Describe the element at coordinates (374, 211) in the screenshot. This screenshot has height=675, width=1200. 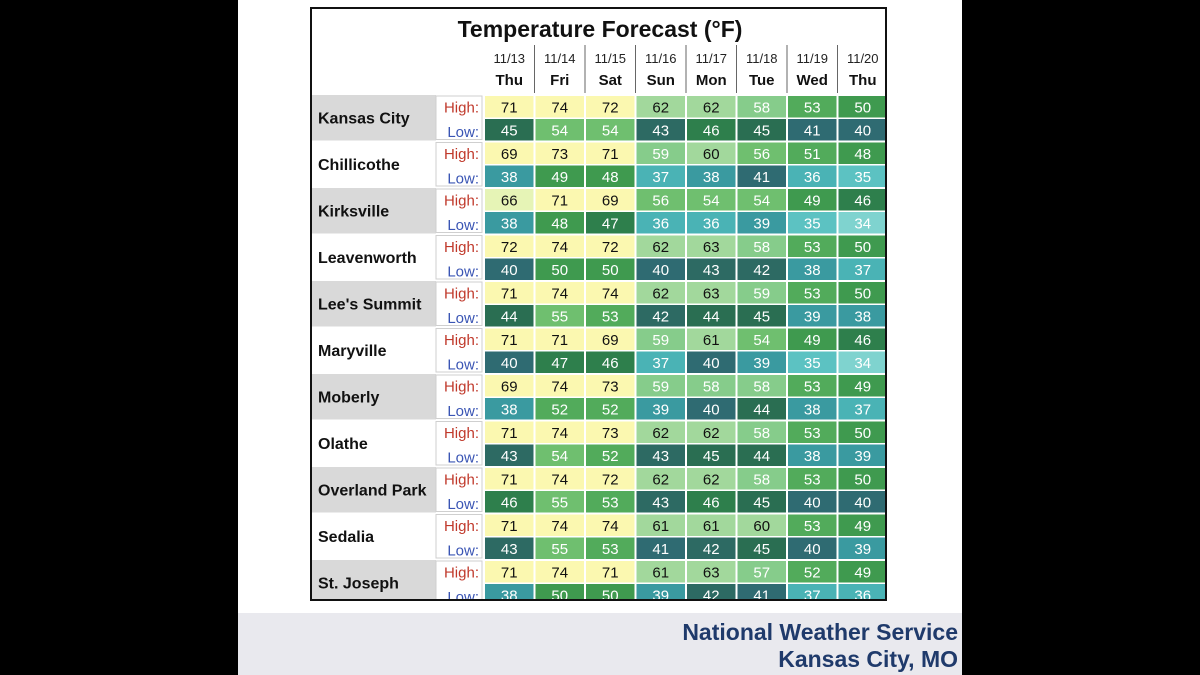
I see `city-band` at that location.